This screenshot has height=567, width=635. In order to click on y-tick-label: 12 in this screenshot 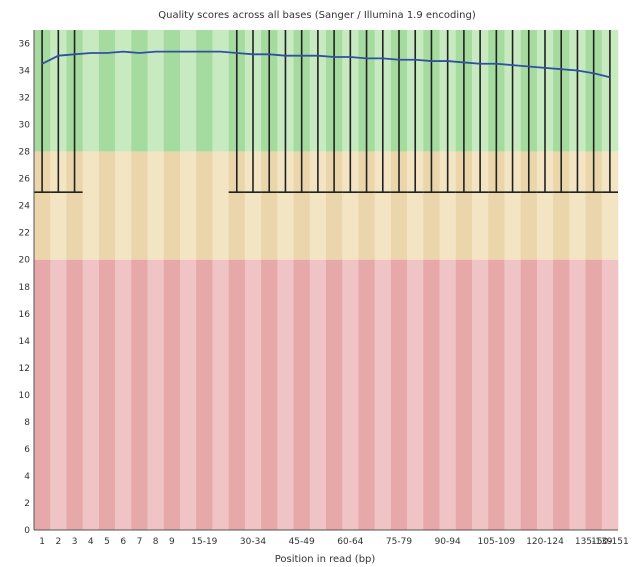, I will do `click(24, 369)`.